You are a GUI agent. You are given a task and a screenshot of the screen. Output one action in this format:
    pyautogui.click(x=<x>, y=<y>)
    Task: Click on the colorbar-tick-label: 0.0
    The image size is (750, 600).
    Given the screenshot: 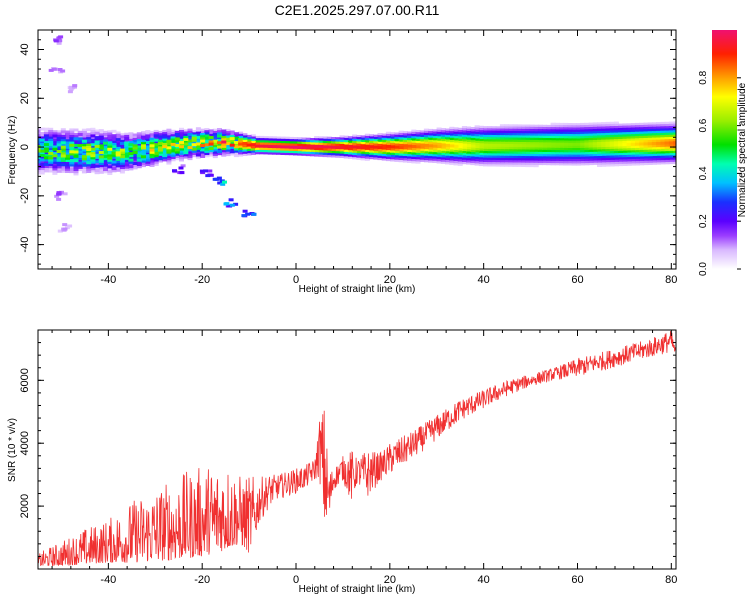 What is the action you would take?
    pyautogui.click(x=703, y=269)
    